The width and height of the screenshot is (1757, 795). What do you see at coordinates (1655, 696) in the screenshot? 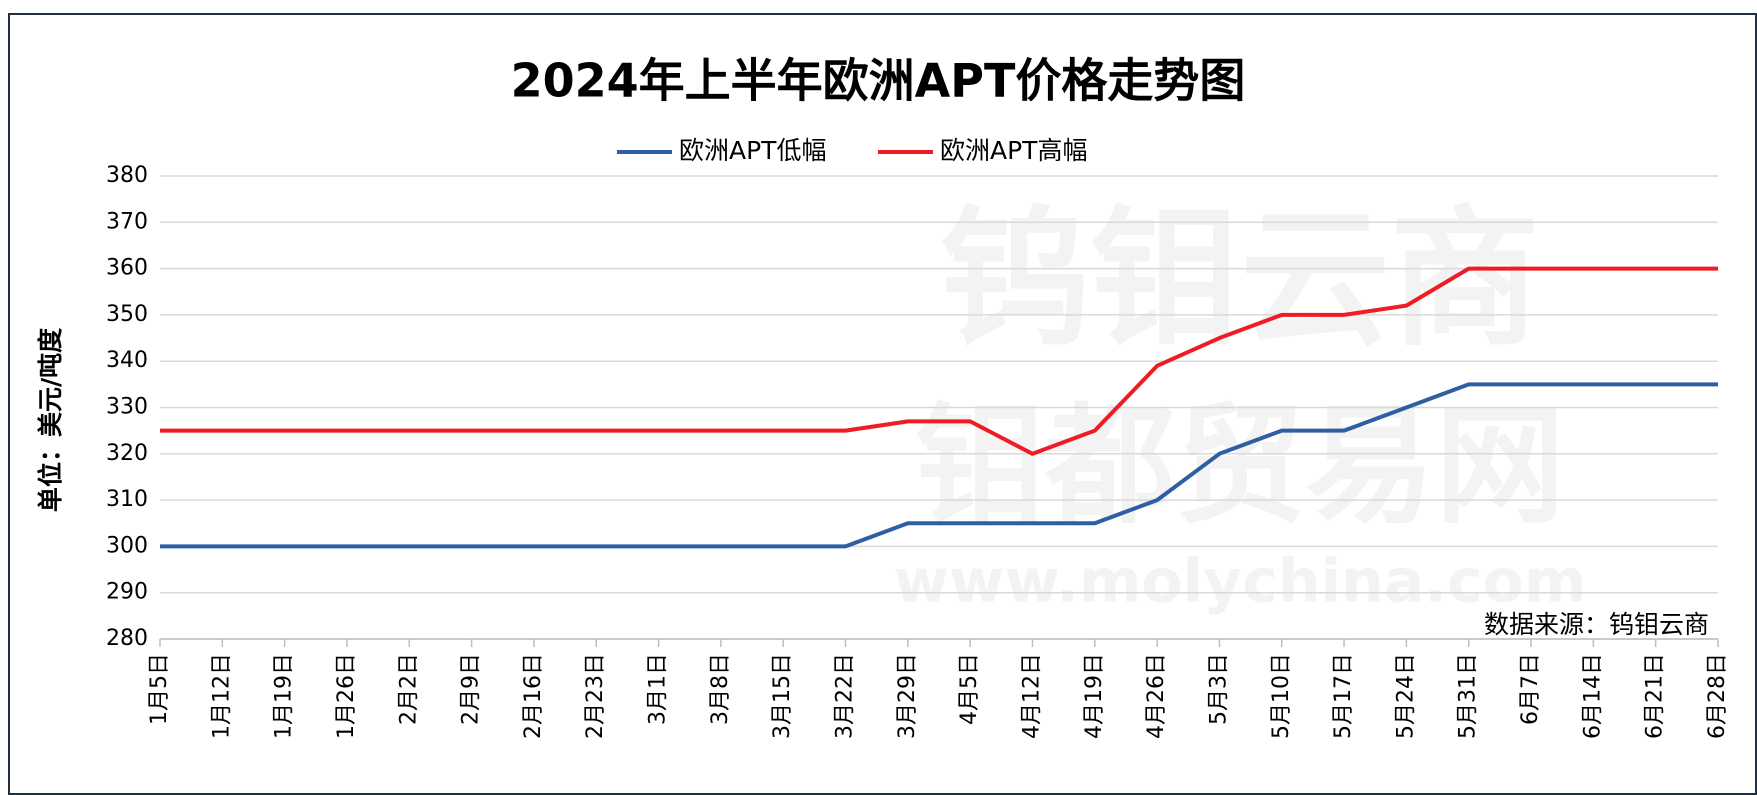
I see `x-tick-label: 6月21日` at bounding box center [1655, 696].